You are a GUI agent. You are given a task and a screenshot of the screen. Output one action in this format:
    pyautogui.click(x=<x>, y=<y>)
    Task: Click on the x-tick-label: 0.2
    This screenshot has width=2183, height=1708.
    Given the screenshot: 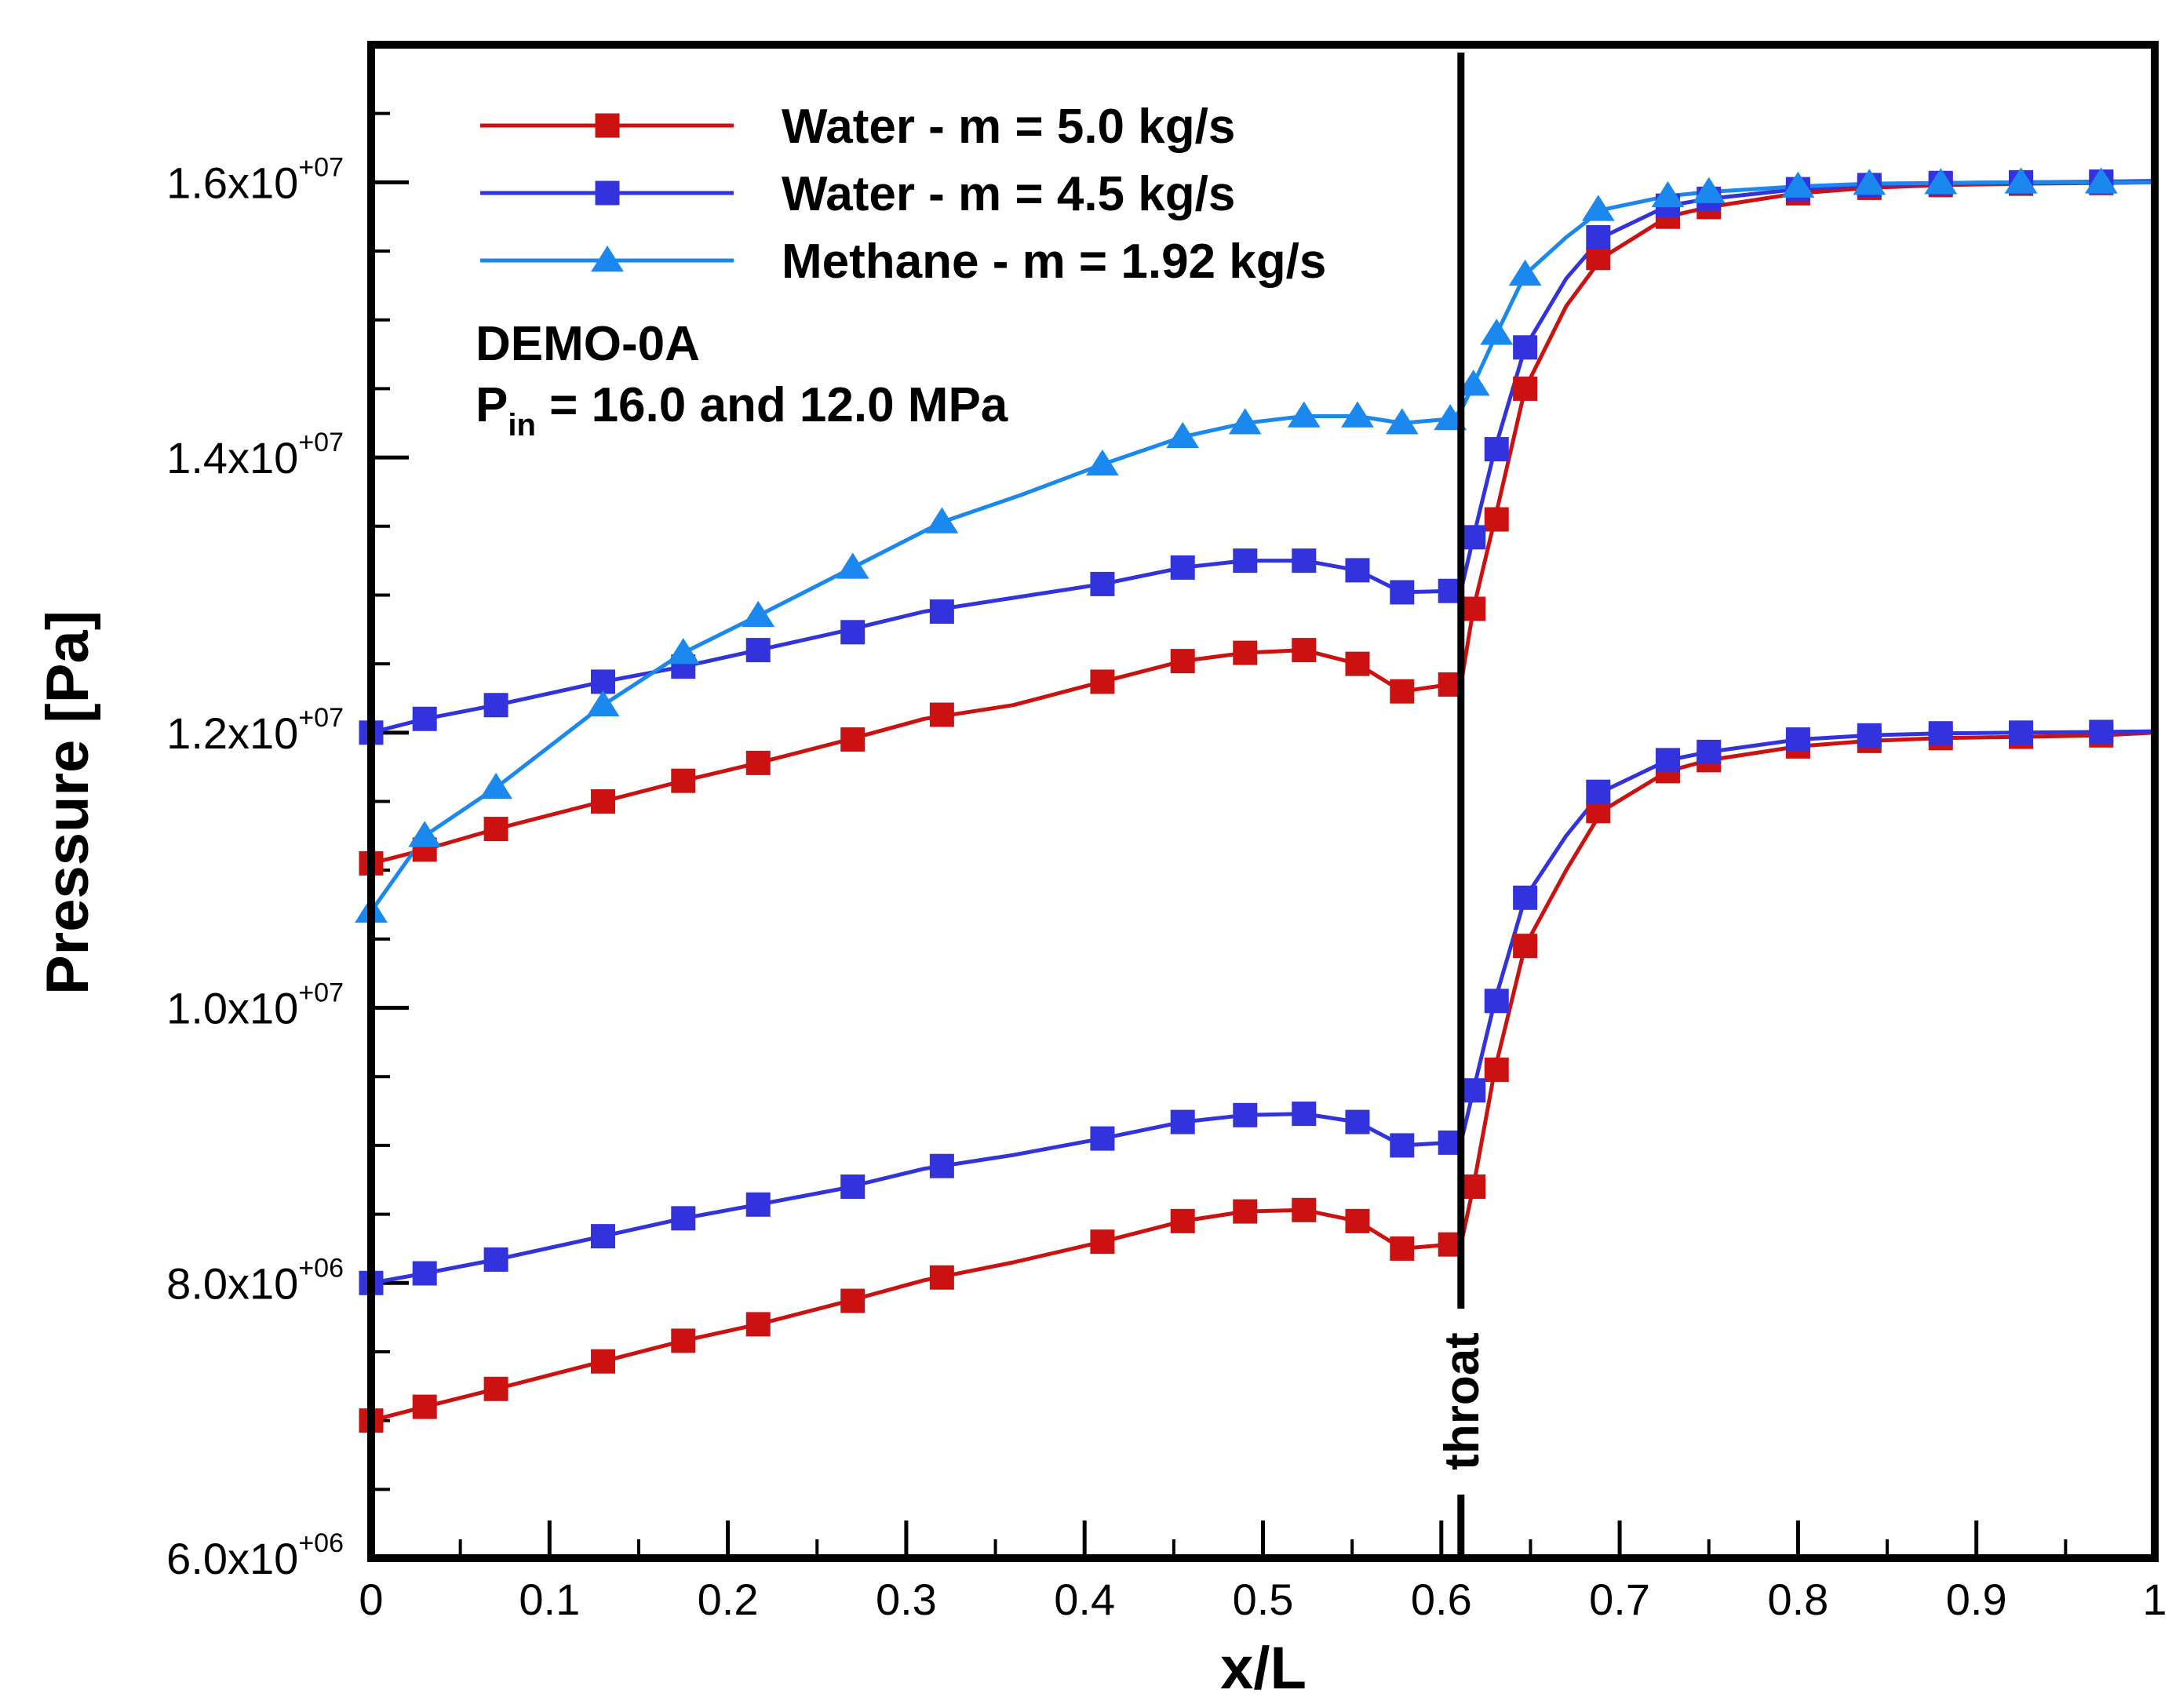 What is the action you would take?
    pyautogui.click(x=728, y=1599)
    